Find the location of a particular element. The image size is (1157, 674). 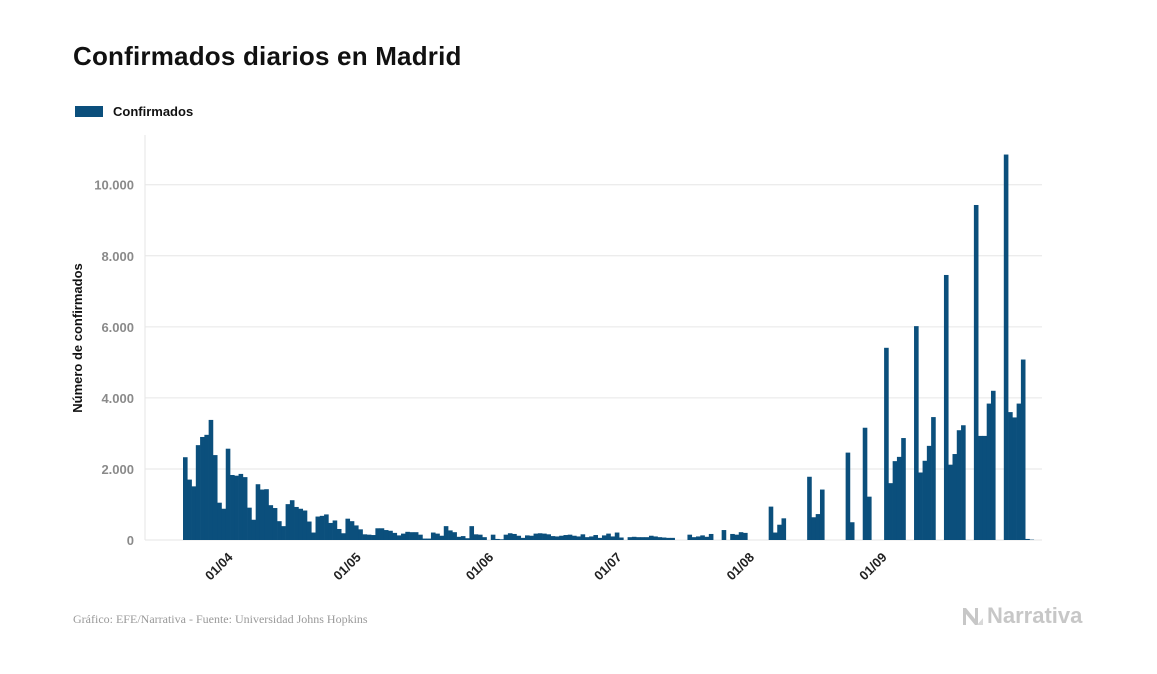

x-tick-label: 01/08 is located at coordinates (741, 567).